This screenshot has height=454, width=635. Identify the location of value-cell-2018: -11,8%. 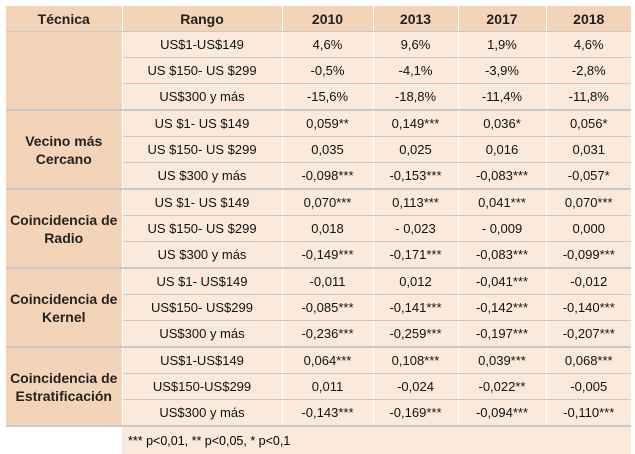
(588, 97).